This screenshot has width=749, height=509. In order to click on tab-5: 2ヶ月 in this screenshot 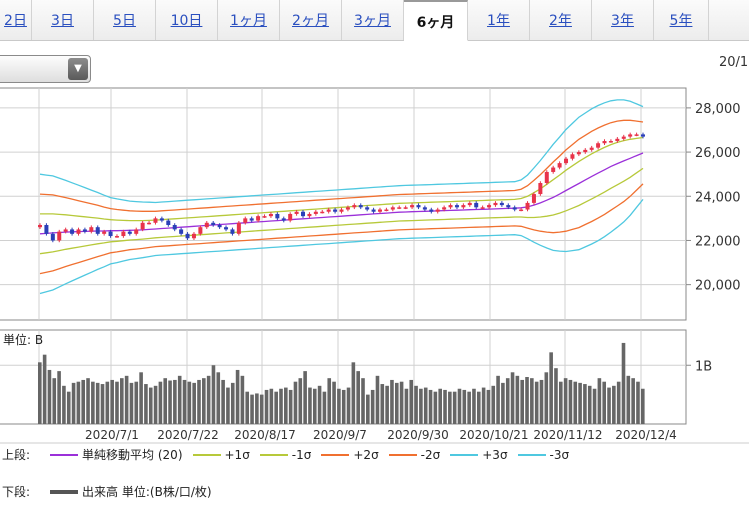, I will do `click(311, 20)`.